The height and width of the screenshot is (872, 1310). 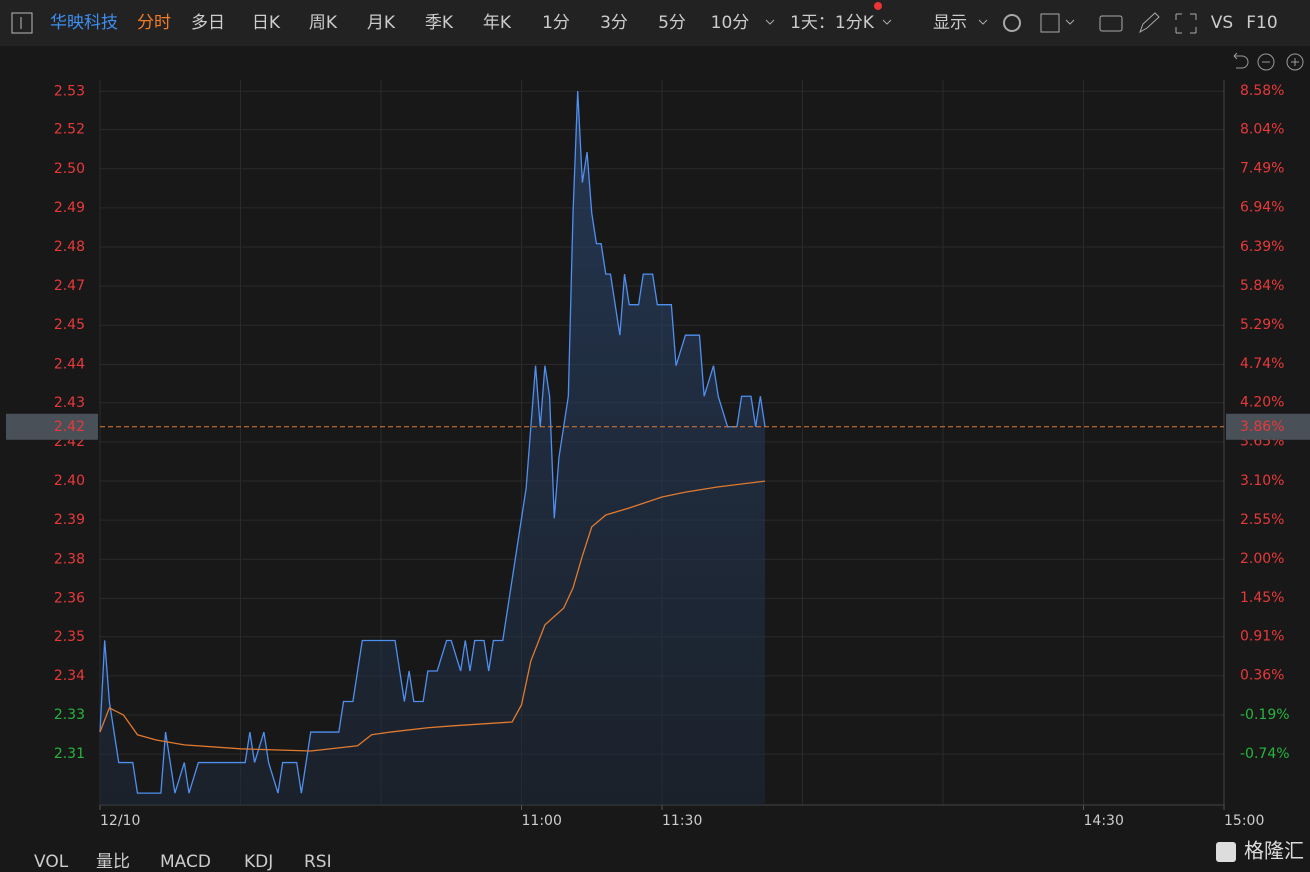 What do you see at coordinates (69, 325) in the screenshot?
I see `y-tick-label: 2.45` at bounding box center [69, 325].